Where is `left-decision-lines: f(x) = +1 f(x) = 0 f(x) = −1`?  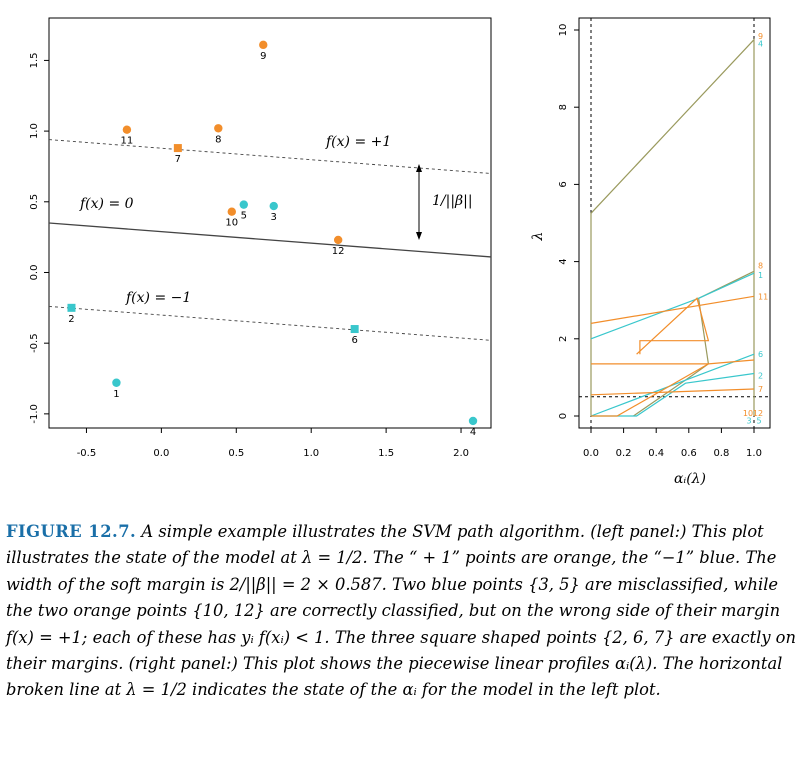 left-decision-lines: f(x) = +1 f(x) = 0 f(x) = −1 is located at coordinates (270, 237).